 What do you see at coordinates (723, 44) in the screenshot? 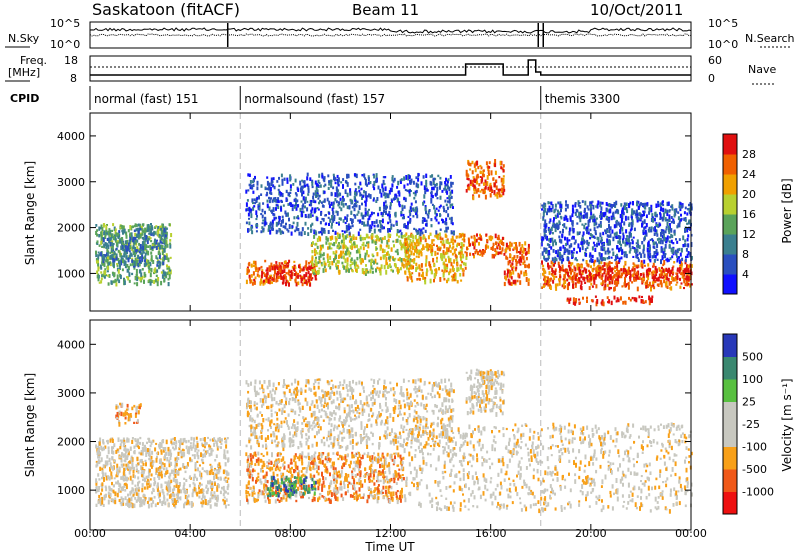
I see `noise-right-tick-bottom: 10^0` at bounding box center [723, 44].